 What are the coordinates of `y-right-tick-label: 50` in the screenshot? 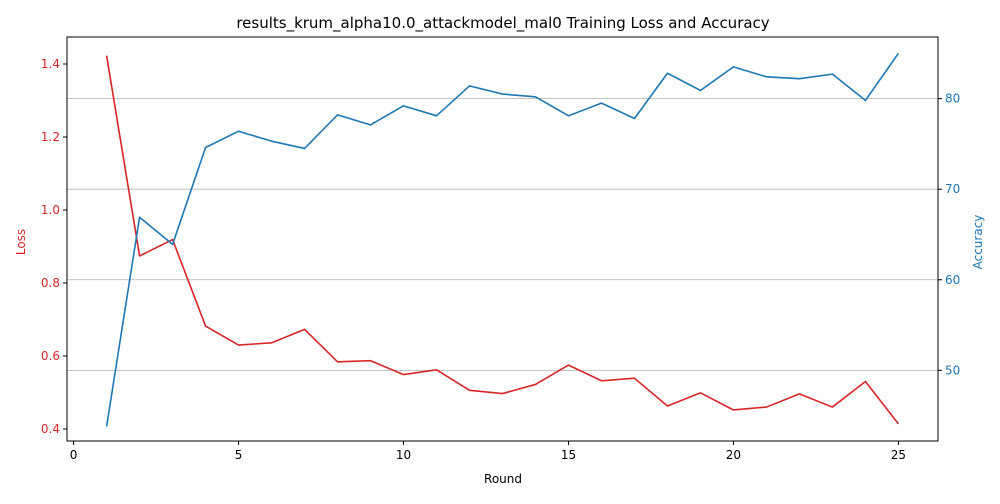 It's located at (952, 370).